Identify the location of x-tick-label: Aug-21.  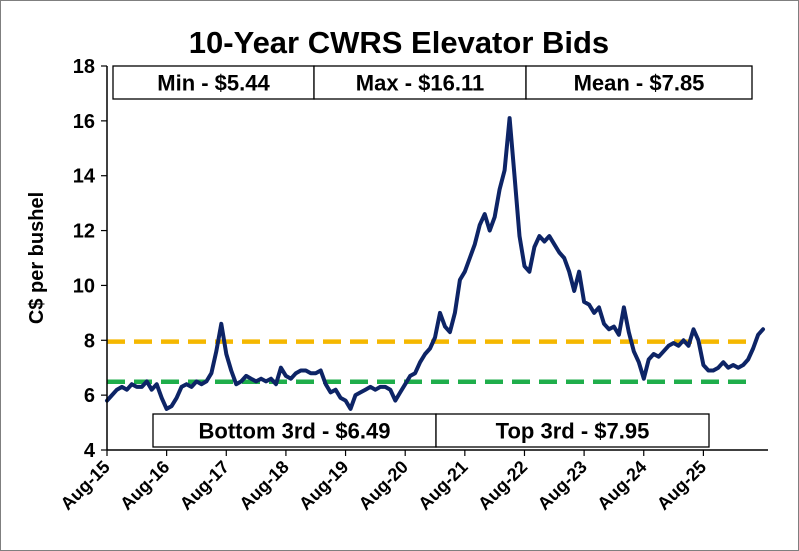
(442, 485).